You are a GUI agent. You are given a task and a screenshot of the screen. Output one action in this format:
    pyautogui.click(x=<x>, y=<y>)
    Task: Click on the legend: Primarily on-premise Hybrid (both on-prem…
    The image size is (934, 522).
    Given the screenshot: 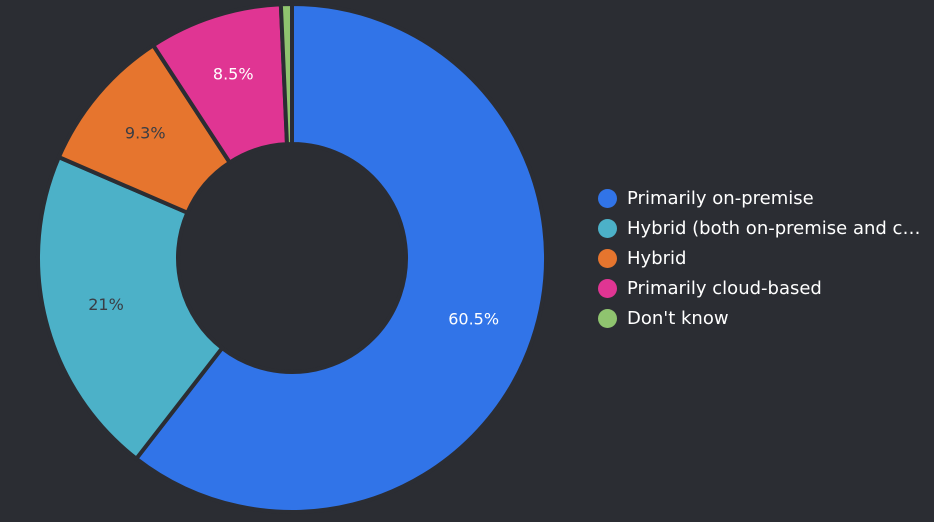 What is the action you would take?
    pyautogui.click(x=766, y=258)
    